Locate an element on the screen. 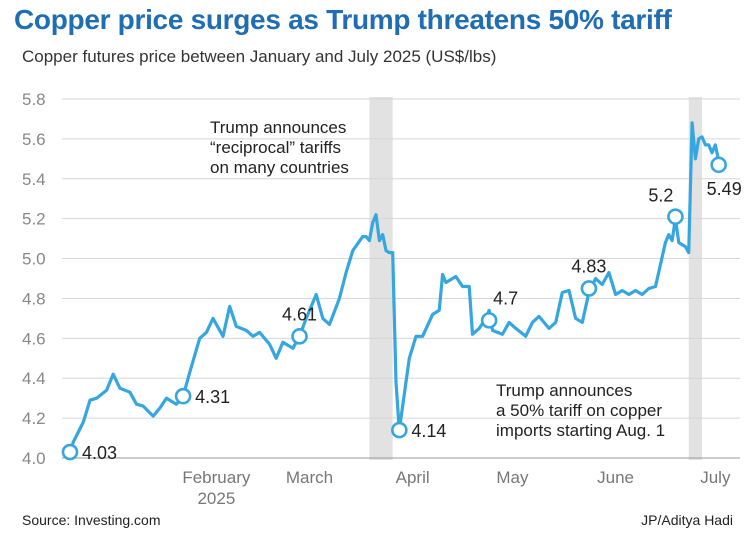 The image size is (747, 534). x-tick-label: March is located at coordinates (309, 477).